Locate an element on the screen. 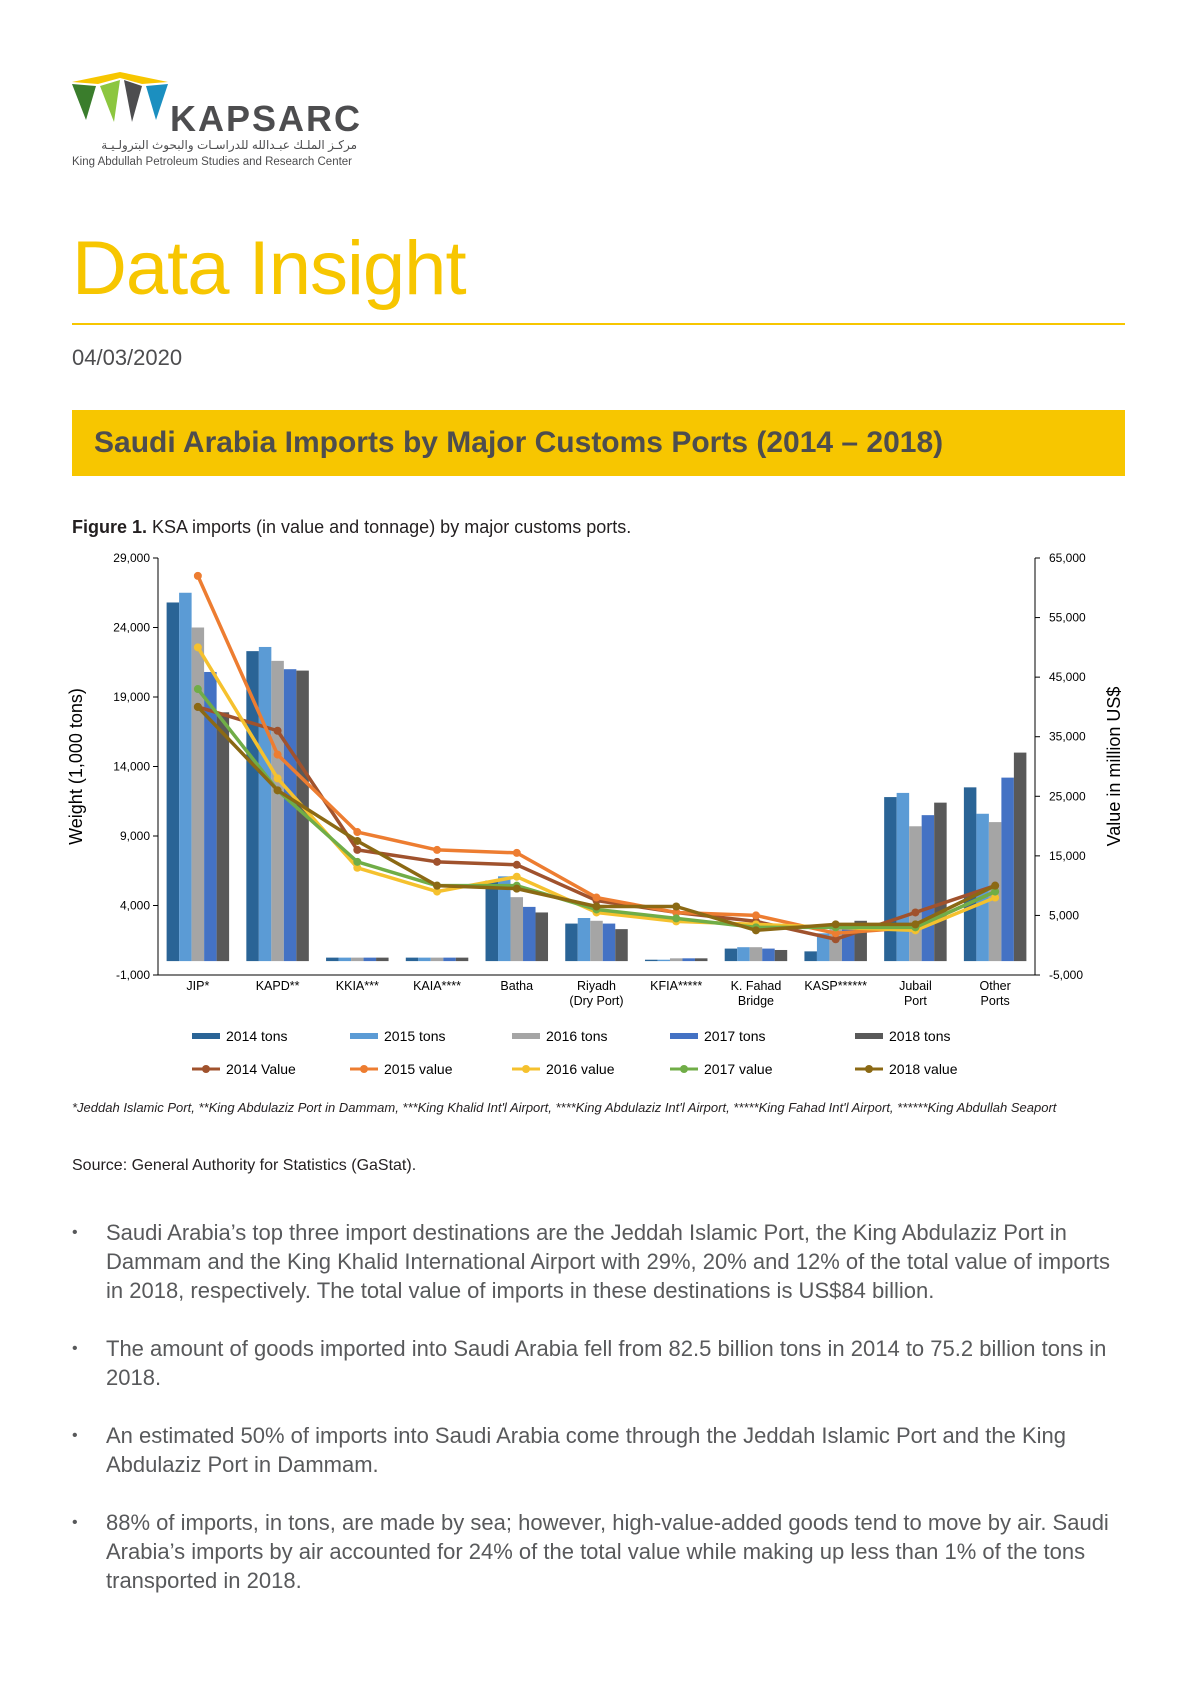  y2-tick-label: 55,000 is located at coordinates (1067, 618).